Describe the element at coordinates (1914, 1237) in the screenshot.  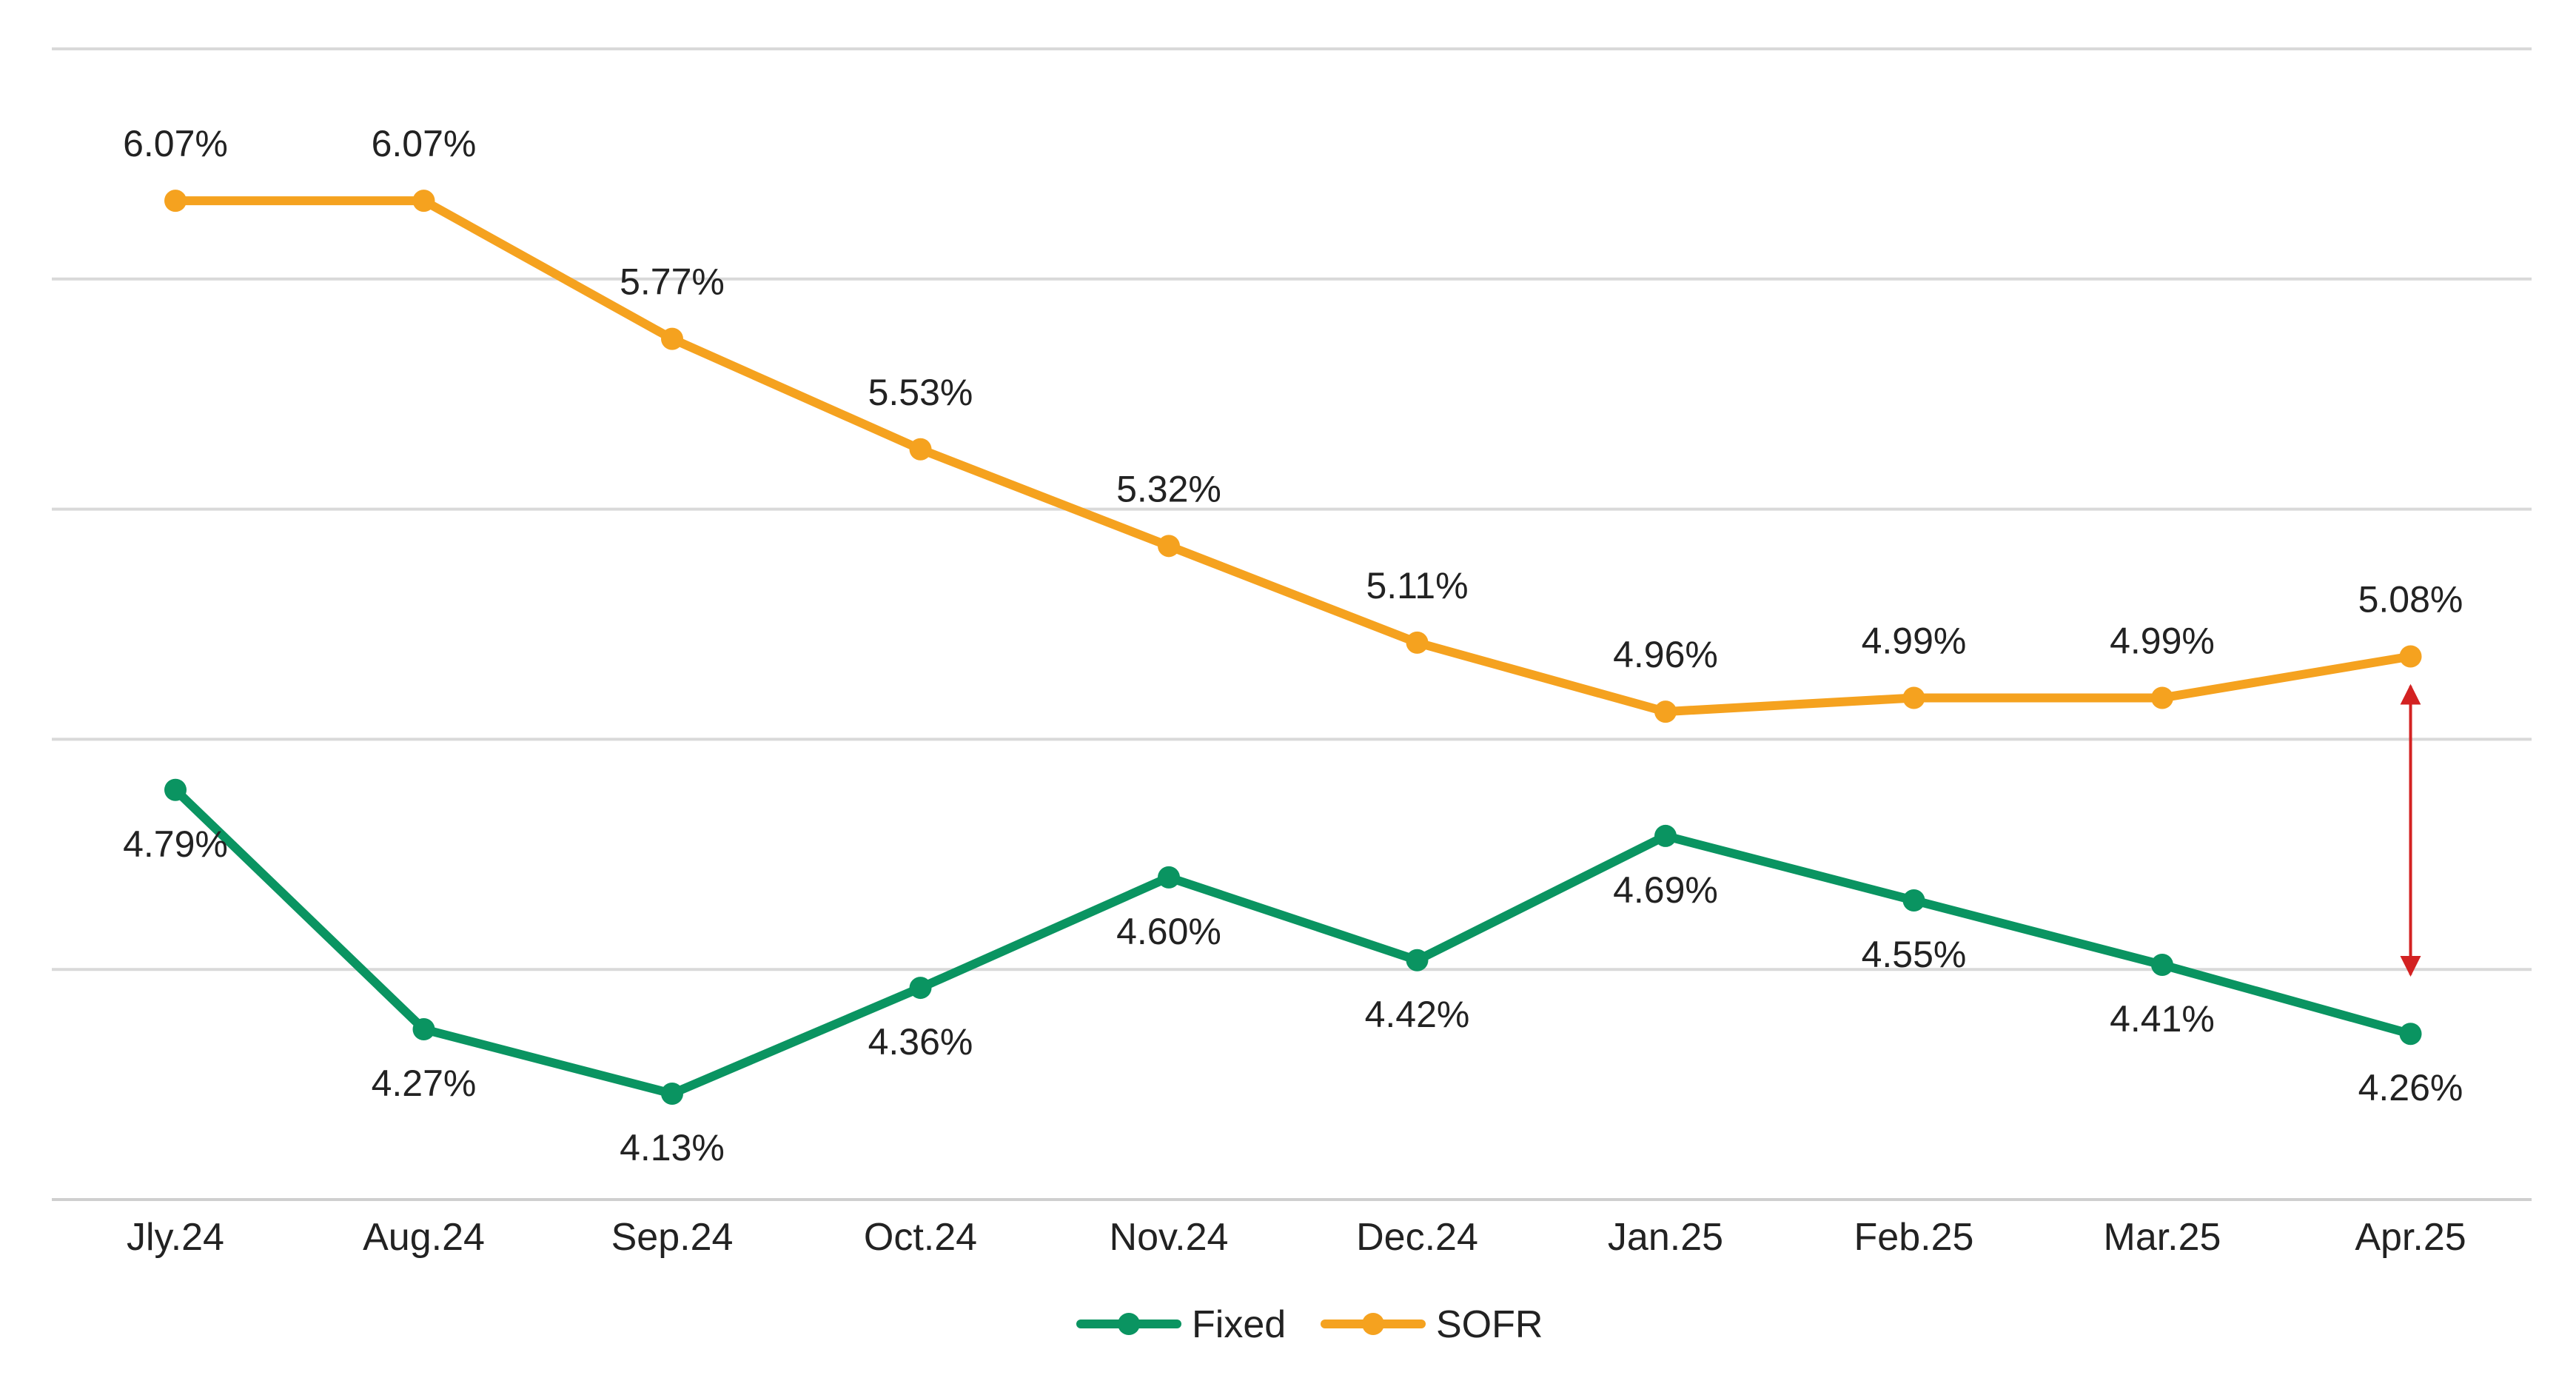
I see `x-tick-label: Feb.25` at that location.